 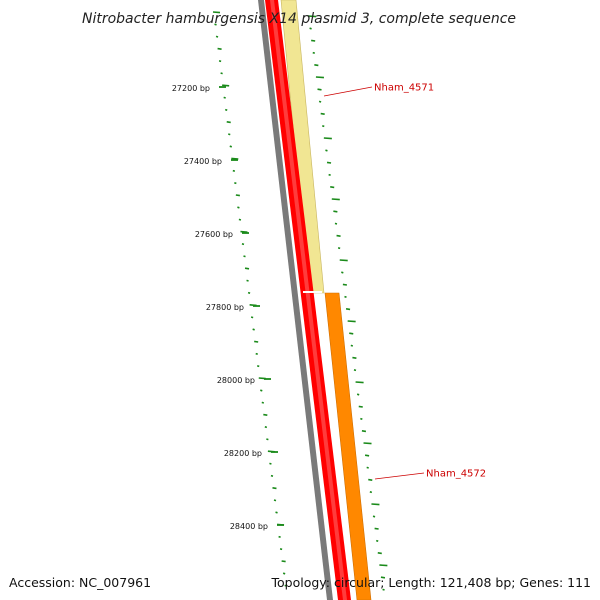 What do you see at coordinates (80, 582) in the screenshot?
I see `accession-text: Accession: NC_007961` at bounding box center [80, 582].